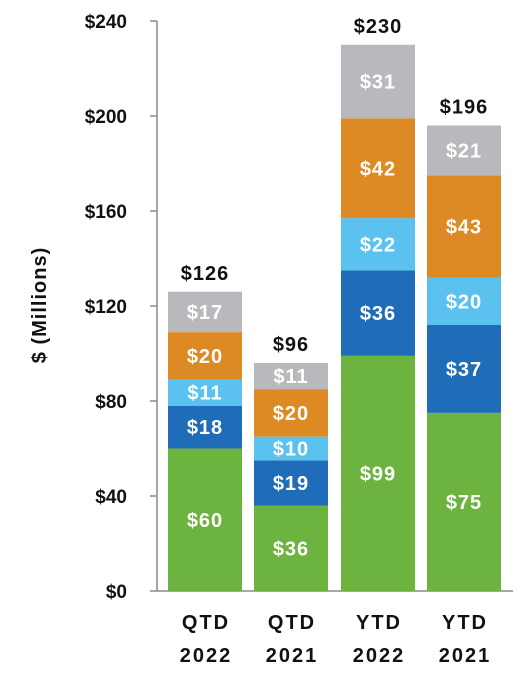 This screenshot has width=526, height=690. What do you see at coordinates (464, 108) in the screenshot?
I see `total-value-label: $196` at bounding box center [464, 108].